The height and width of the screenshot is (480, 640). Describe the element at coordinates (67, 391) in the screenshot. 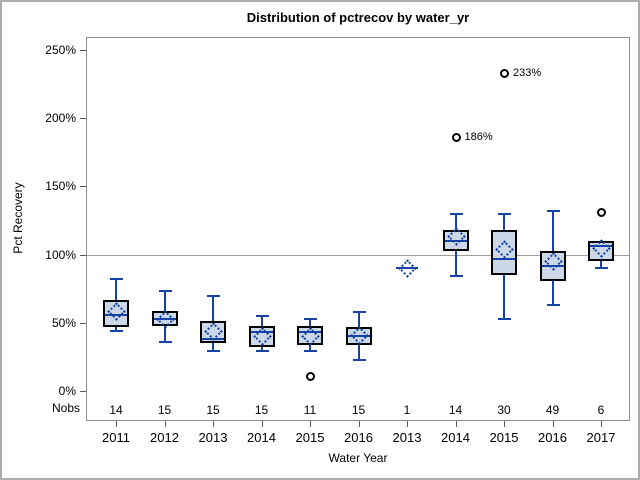

I see `y-tick-label: 0%` at that location.